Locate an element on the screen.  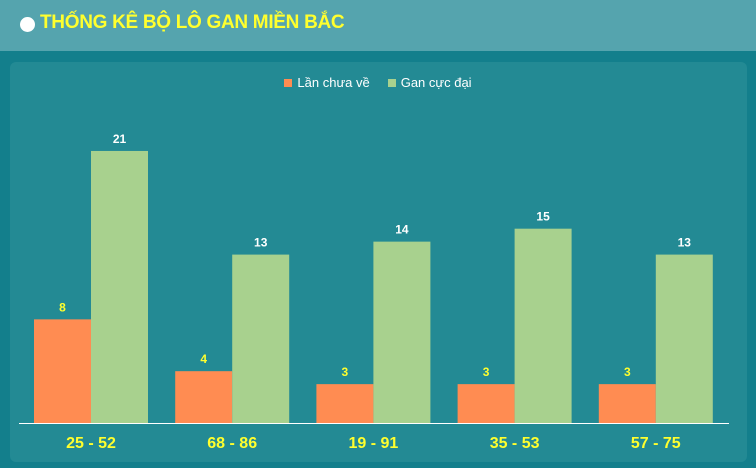
category-label-4: 35 - 53 is located at coordinates (515, 443).